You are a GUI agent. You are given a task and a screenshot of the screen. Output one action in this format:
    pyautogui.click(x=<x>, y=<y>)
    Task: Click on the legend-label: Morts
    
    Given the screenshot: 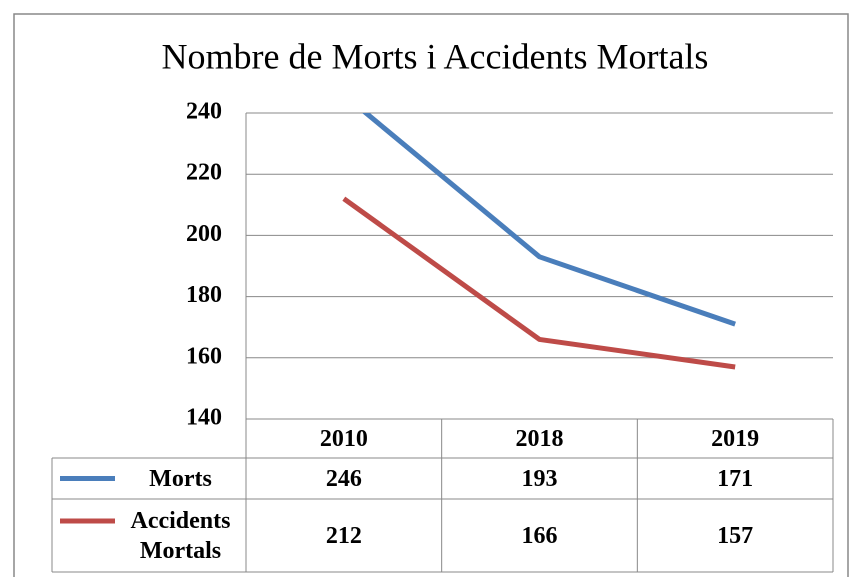 What is the action you would take?
    pyautogui.click(x=180, y=478)
    